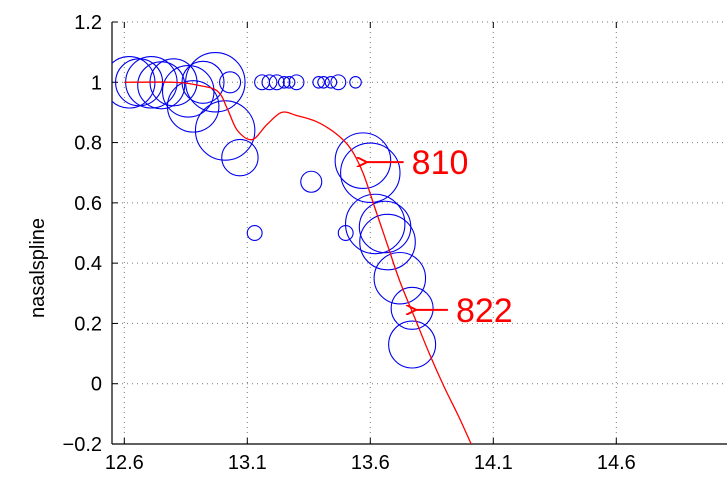 This screenshot has width=727, height=481. What do you see at coordinates (38, 268) in the screenshot?
I see `y-axis-label: nasalspline` at bounding box center [38, 268].